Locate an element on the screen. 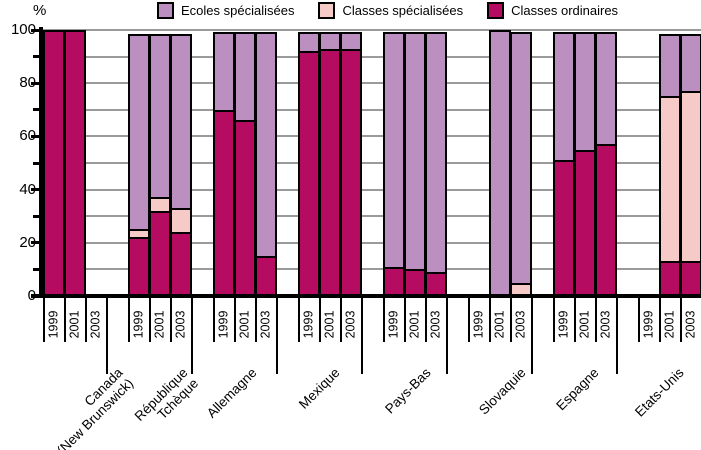 This screenshot has height=450, width=701. country-label: Etats-Unis is located at coordinates (603, 407).